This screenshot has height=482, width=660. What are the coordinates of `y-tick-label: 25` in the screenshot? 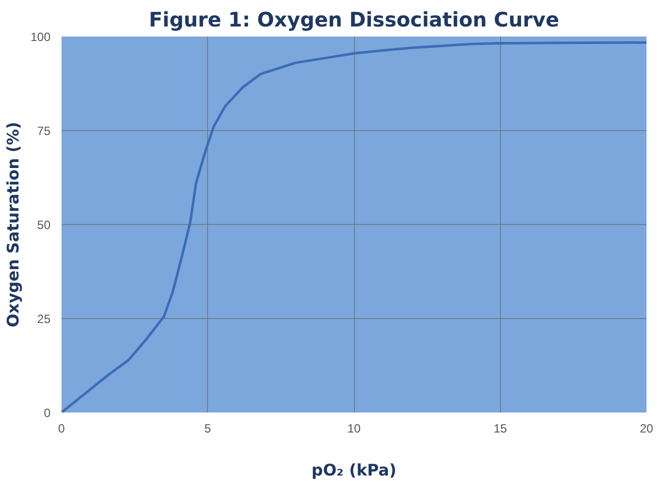 It's located at (44, 319).